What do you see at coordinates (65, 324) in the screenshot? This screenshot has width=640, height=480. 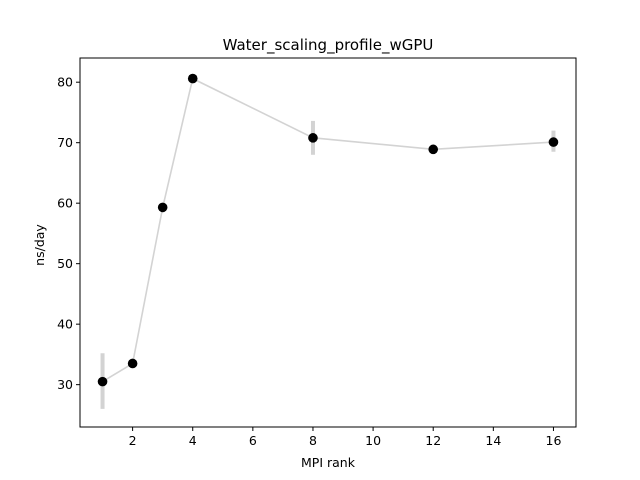 I see `y-tick-label: 40` at bounding box center [65, 324].